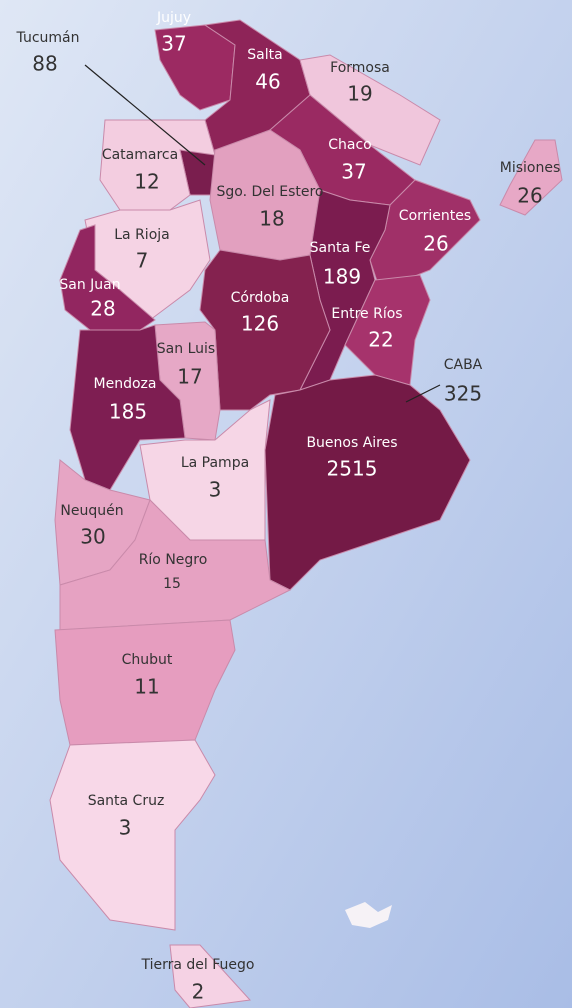 The image size is (572, 1008). I want to click on province-value: 185, so click(128, 412).